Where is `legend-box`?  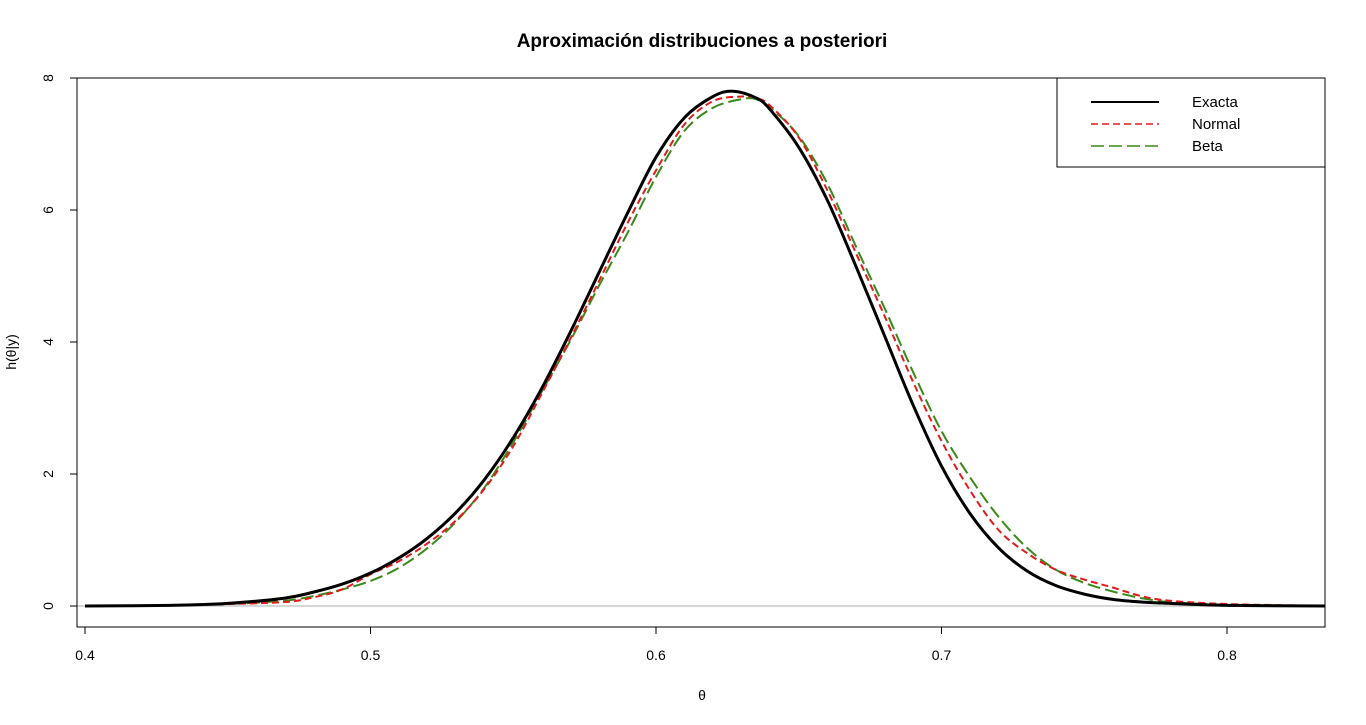 legend-box is located at coordinates (1191, 122).